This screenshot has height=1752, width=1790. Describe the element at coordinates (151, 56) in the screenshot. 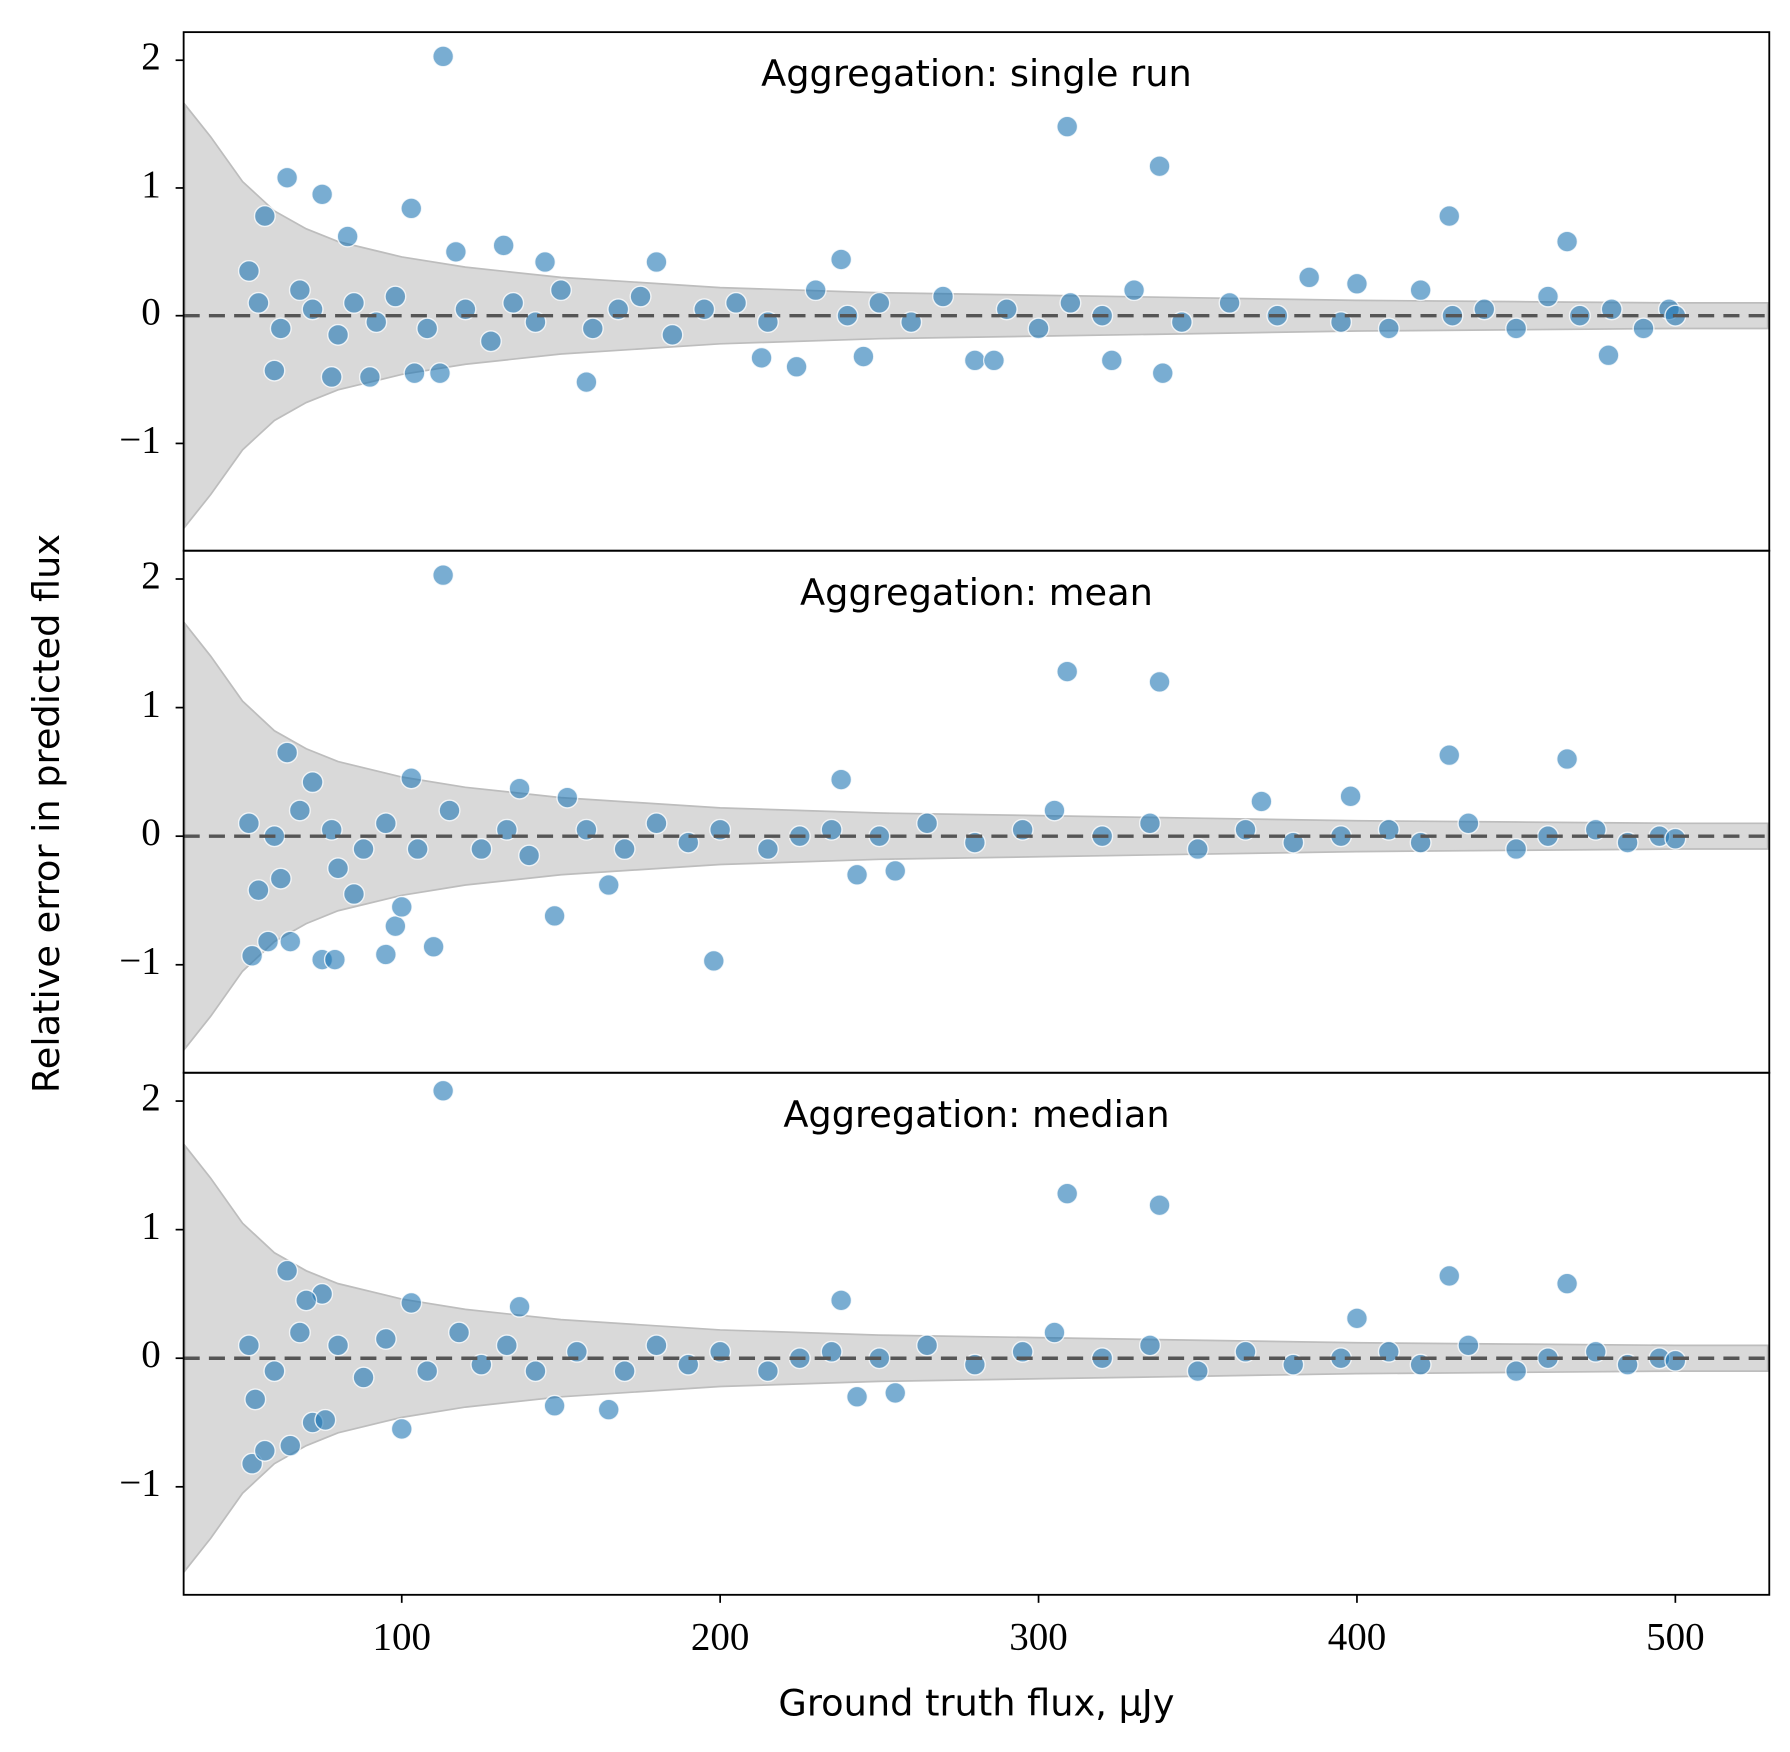

I see `y-tick-label: 2` at that location.